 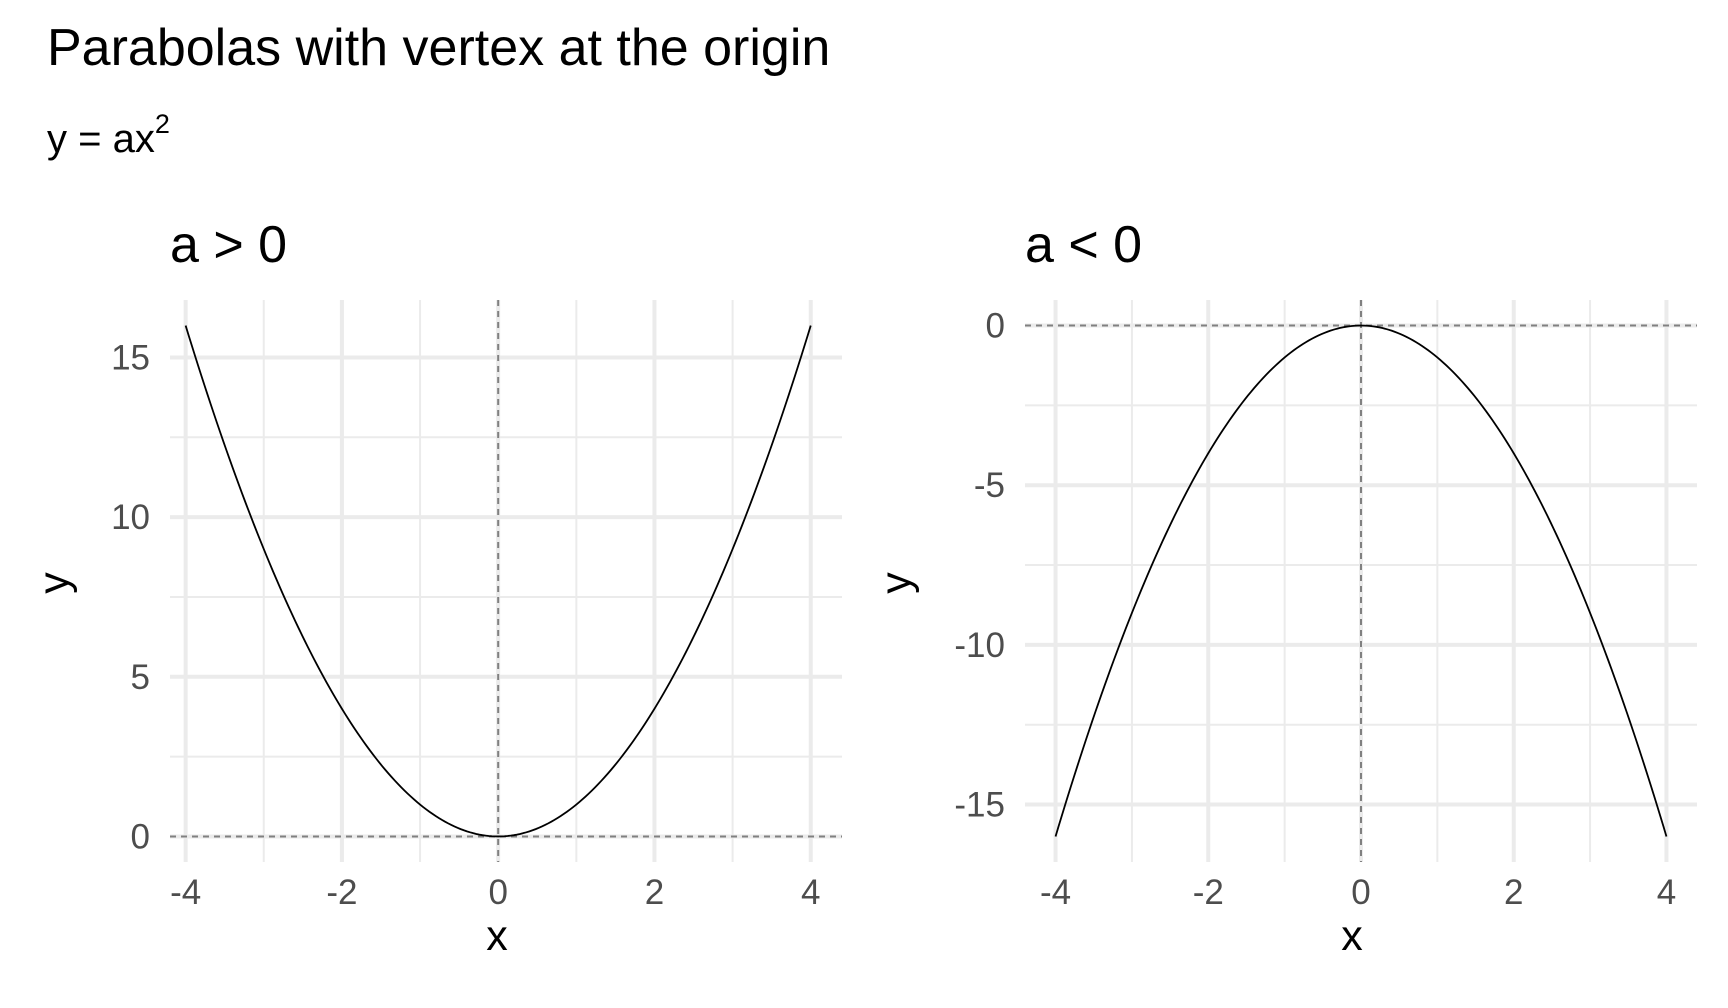 What do you see at coordinates (438, 48) in the screenshot?
I see `figure-title: Parabolas with vertex at the origin` at bounding box center [438, 48].